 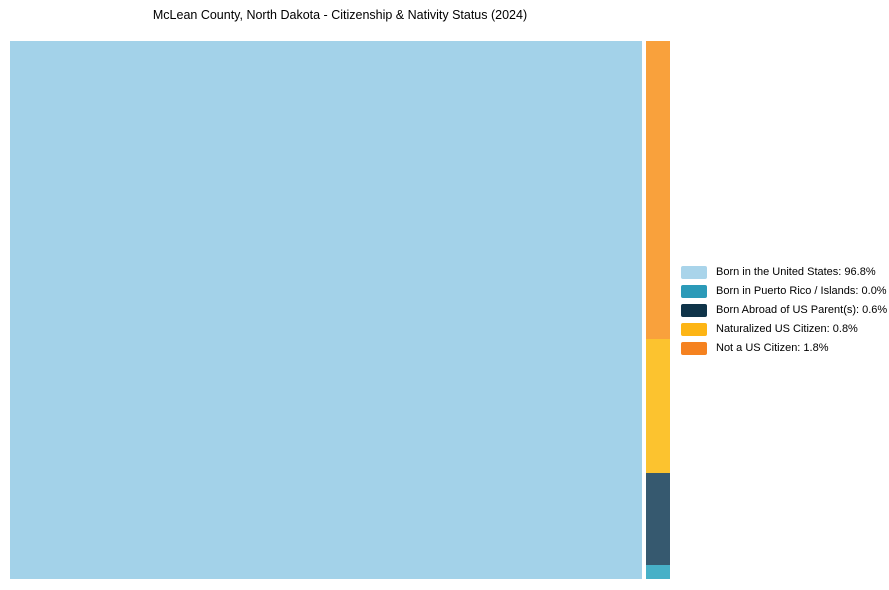 I want to click on legend-label: Born in the United States: 96.8%, so click(x=796, y=272).